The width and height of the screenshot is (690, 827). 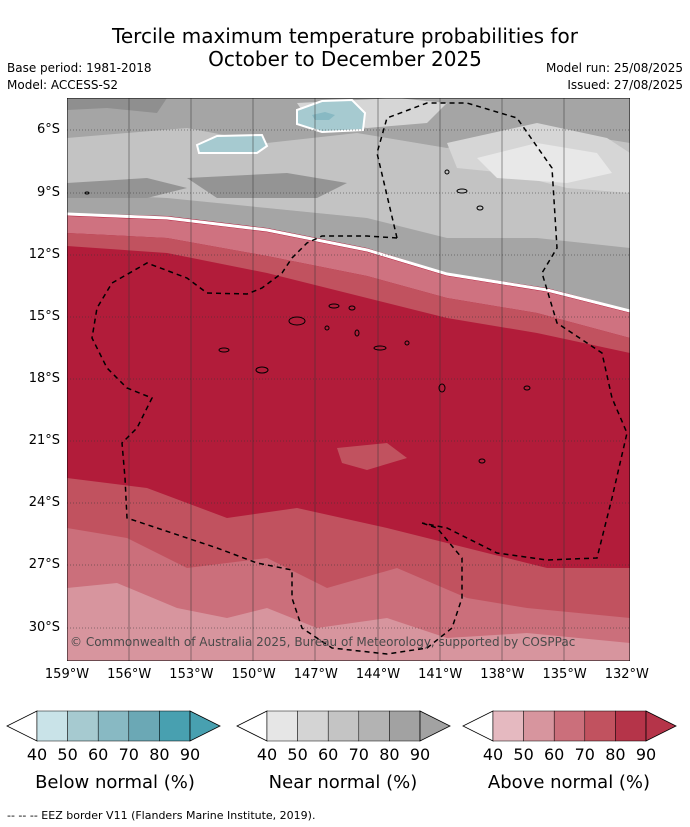 I want to click on colorbar-near-title: Near normal (%), so click(x=343, y=782).